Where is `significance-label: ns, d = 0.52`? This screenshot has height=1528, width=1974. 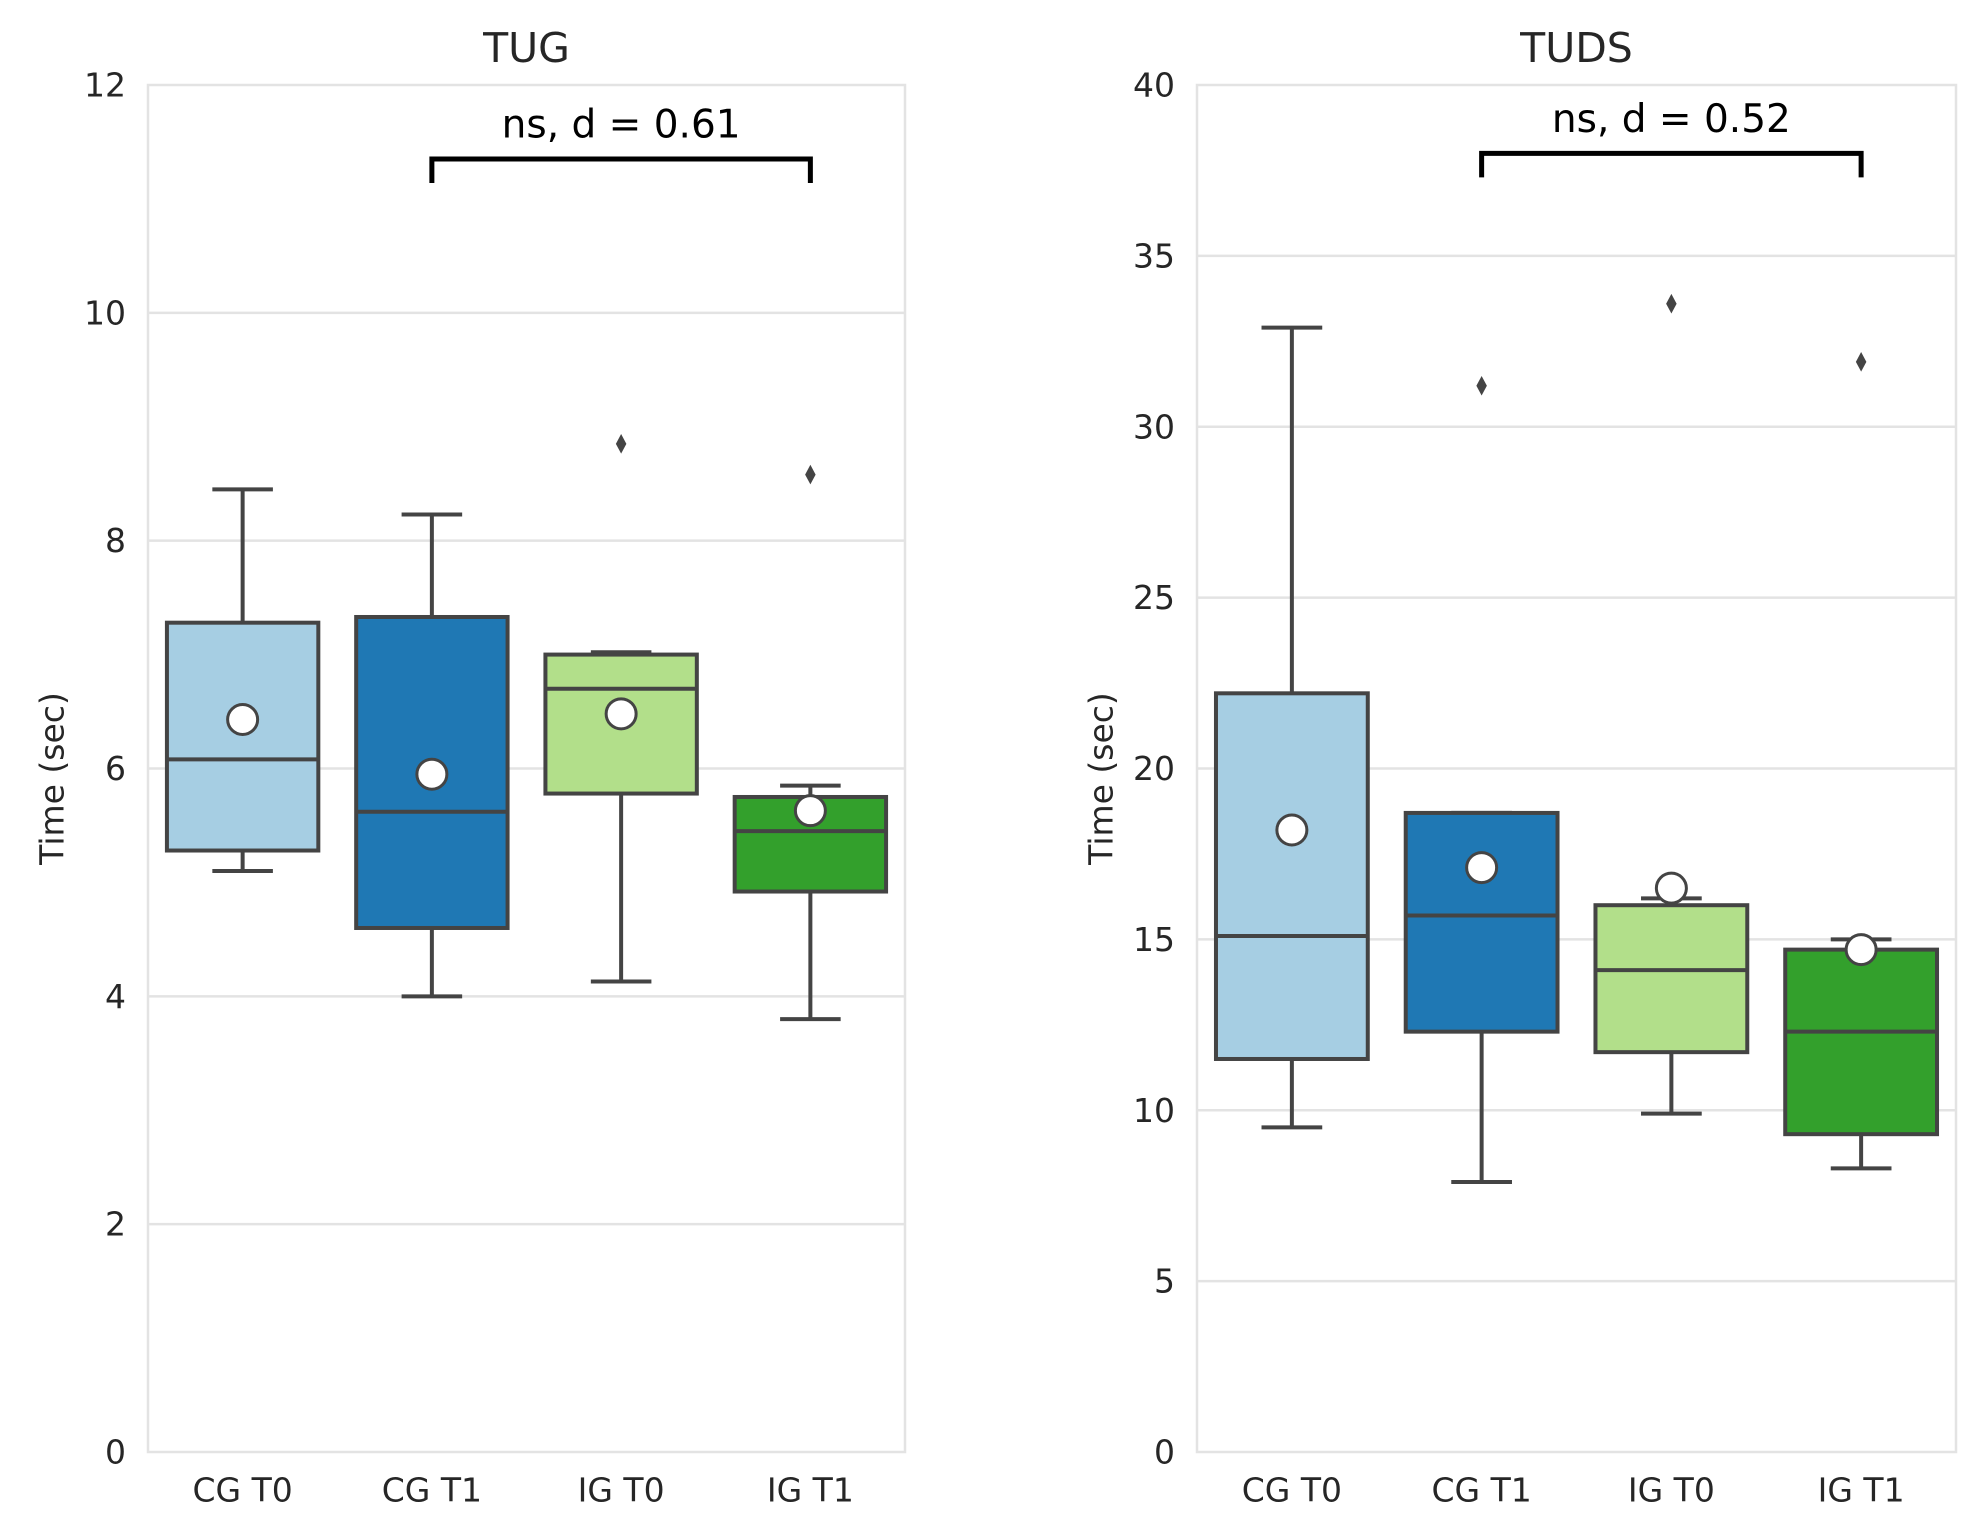
significance-label: ns, d = 0.52 is located at coordinates (1671, 119).